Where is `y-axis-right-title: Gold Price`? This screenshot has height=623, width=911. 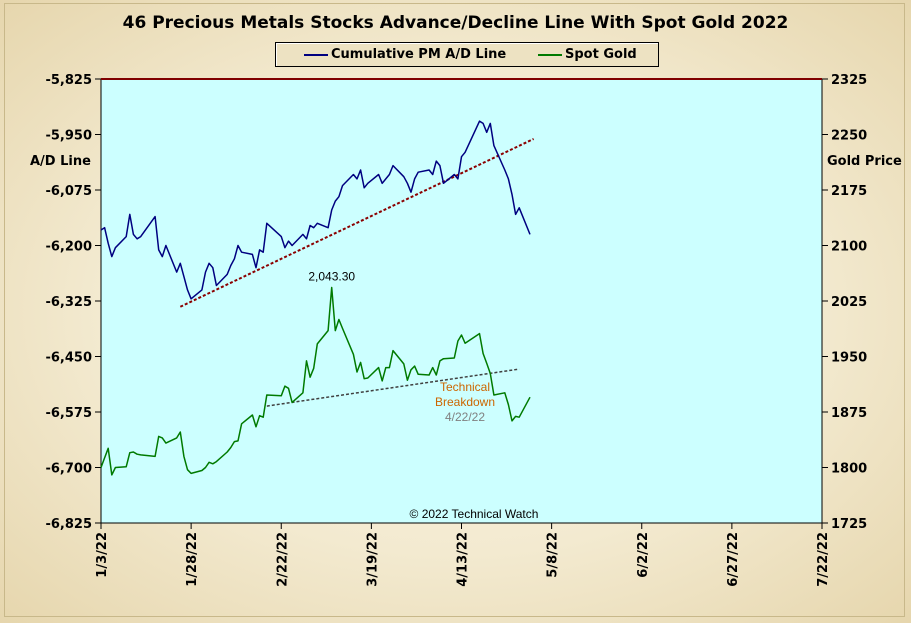 y-axis-right-title: Gold Price is located at coordinates (864, 161).